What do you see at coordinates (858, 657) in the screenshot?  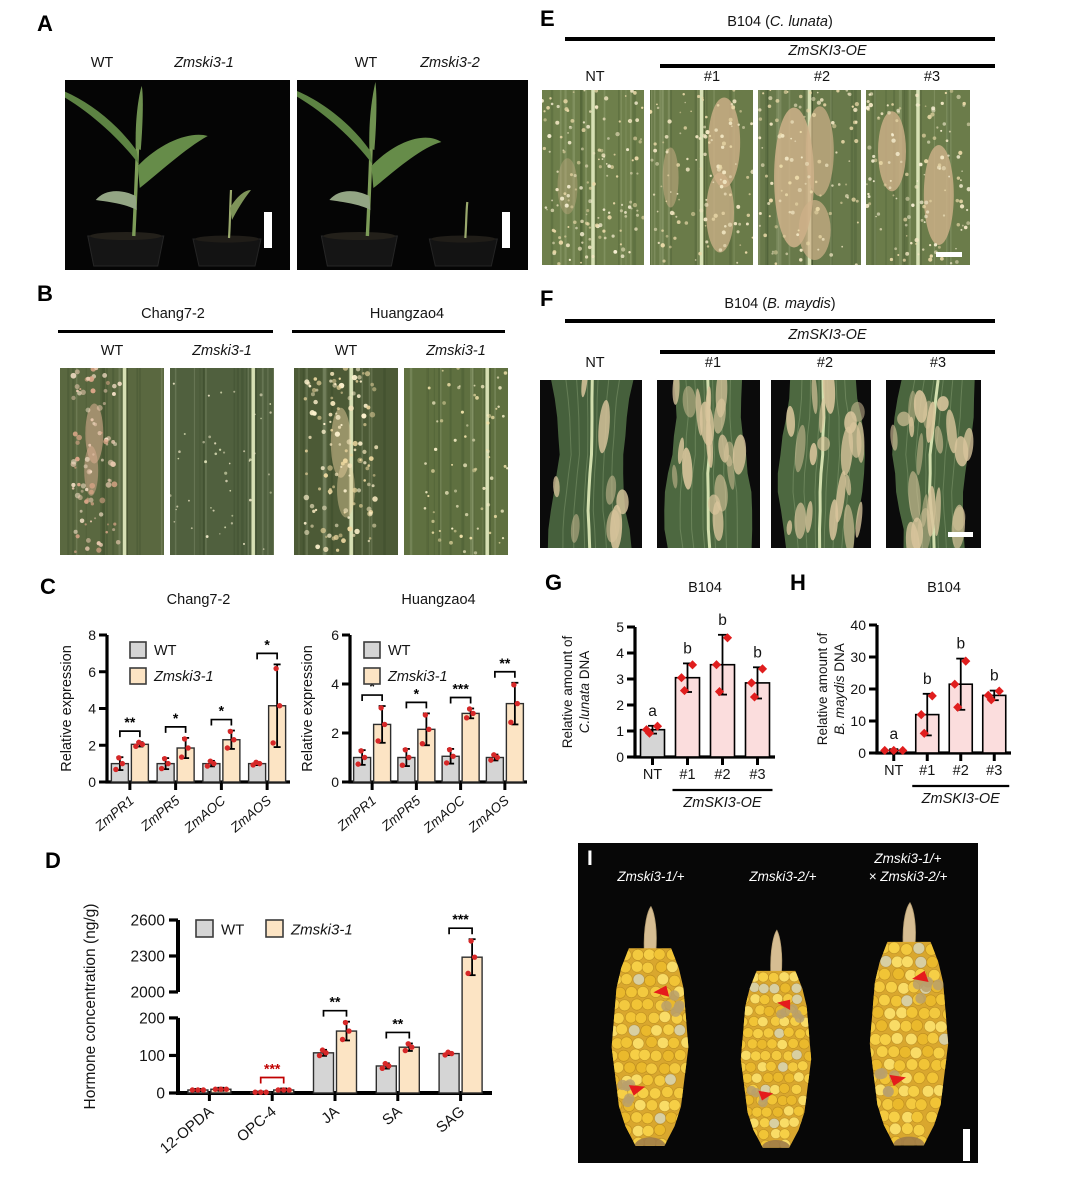 I see `svg-text: 30` at bounding box center [858, 657].